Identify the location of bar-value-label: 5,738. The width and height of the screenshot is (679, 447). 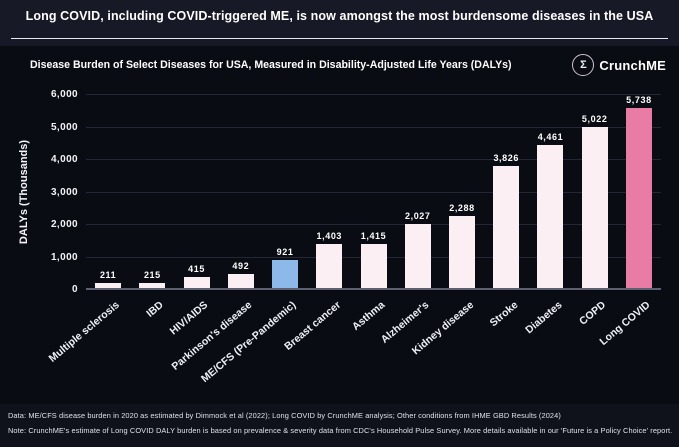
(639, 100).